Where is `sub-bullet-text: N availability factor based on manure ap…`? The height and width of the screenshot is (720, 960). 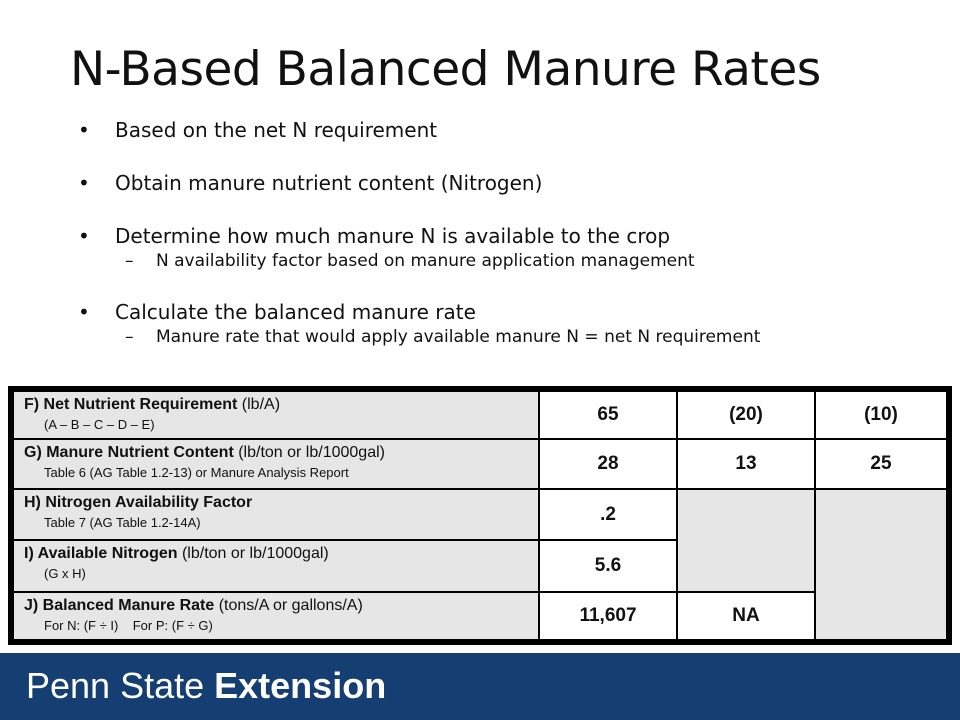
sub-bullet-text: N availability factor based on manure ap… is located at coordinates (425, 261).